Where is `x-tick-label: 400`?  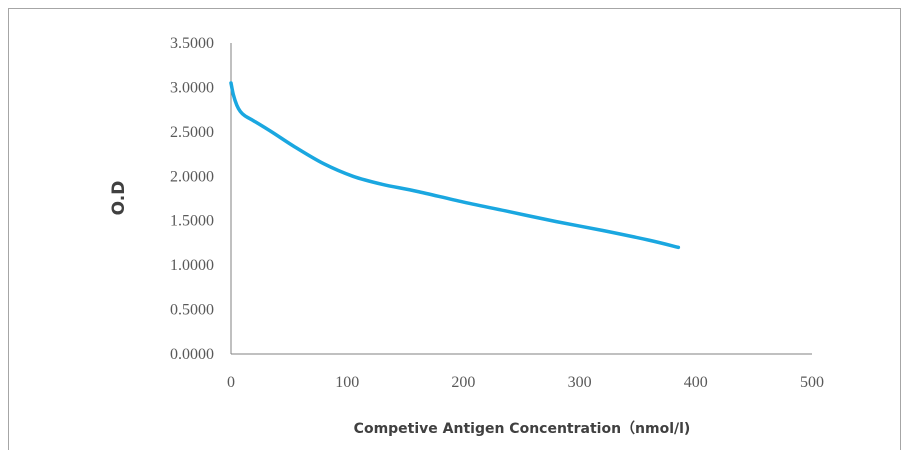 x-tick-label: 400 is located at coordinates (696, 382).